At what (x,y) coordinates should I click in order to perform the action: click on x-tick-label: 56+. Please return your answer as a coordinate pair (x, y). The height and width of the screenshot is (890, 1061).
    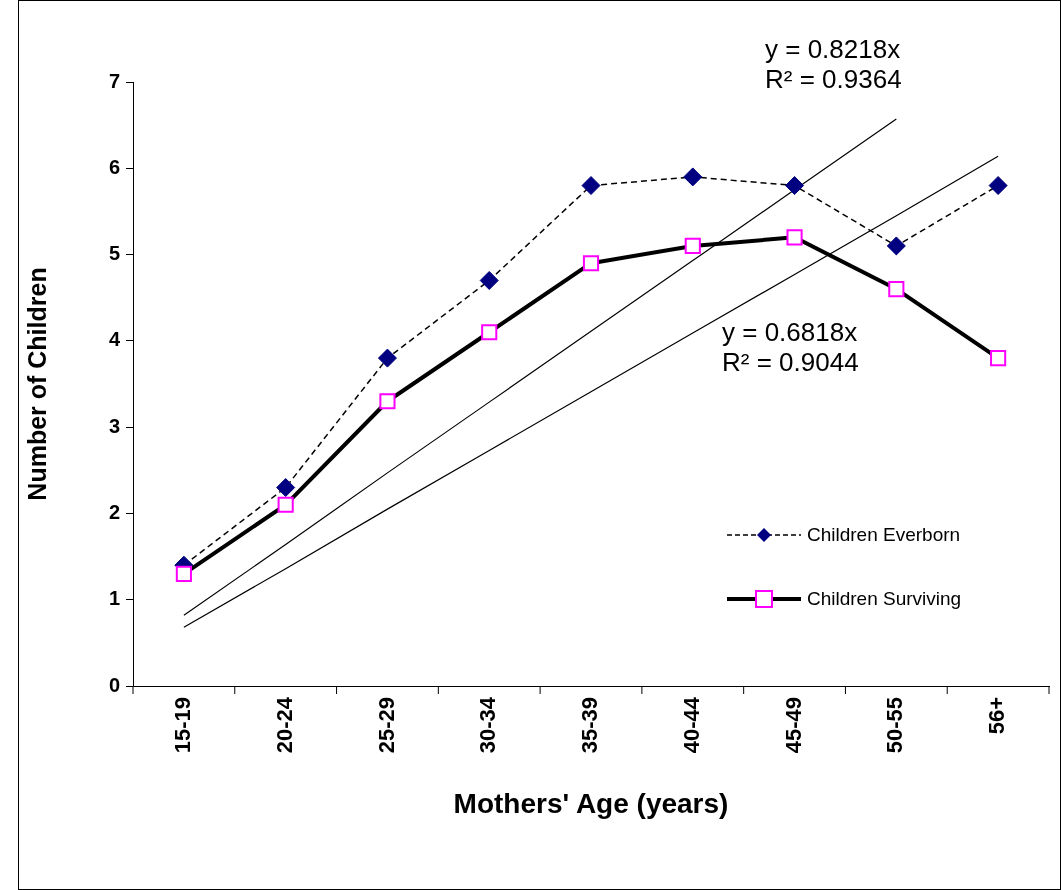
    Looking at the image, I should click on (997, 716).